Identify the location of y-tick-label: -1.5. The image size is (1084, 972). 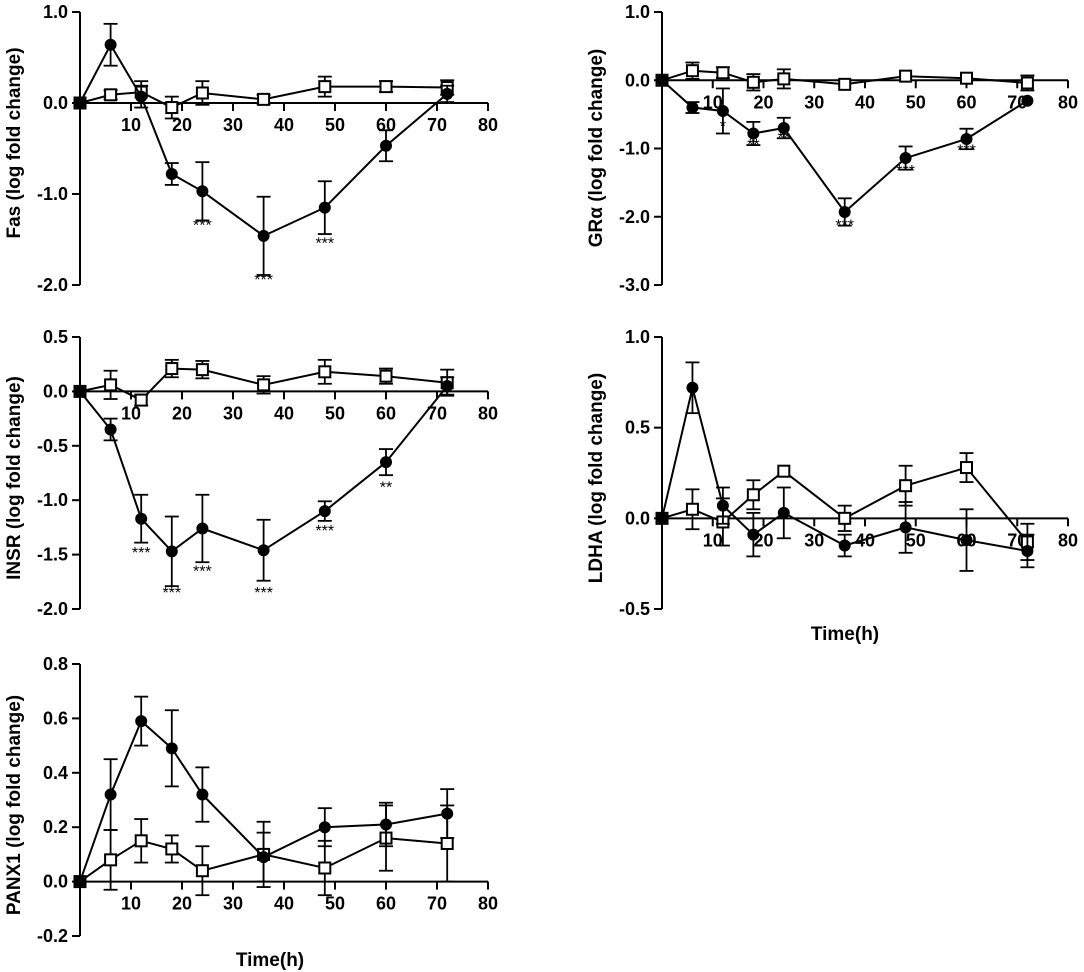
(52, 555).